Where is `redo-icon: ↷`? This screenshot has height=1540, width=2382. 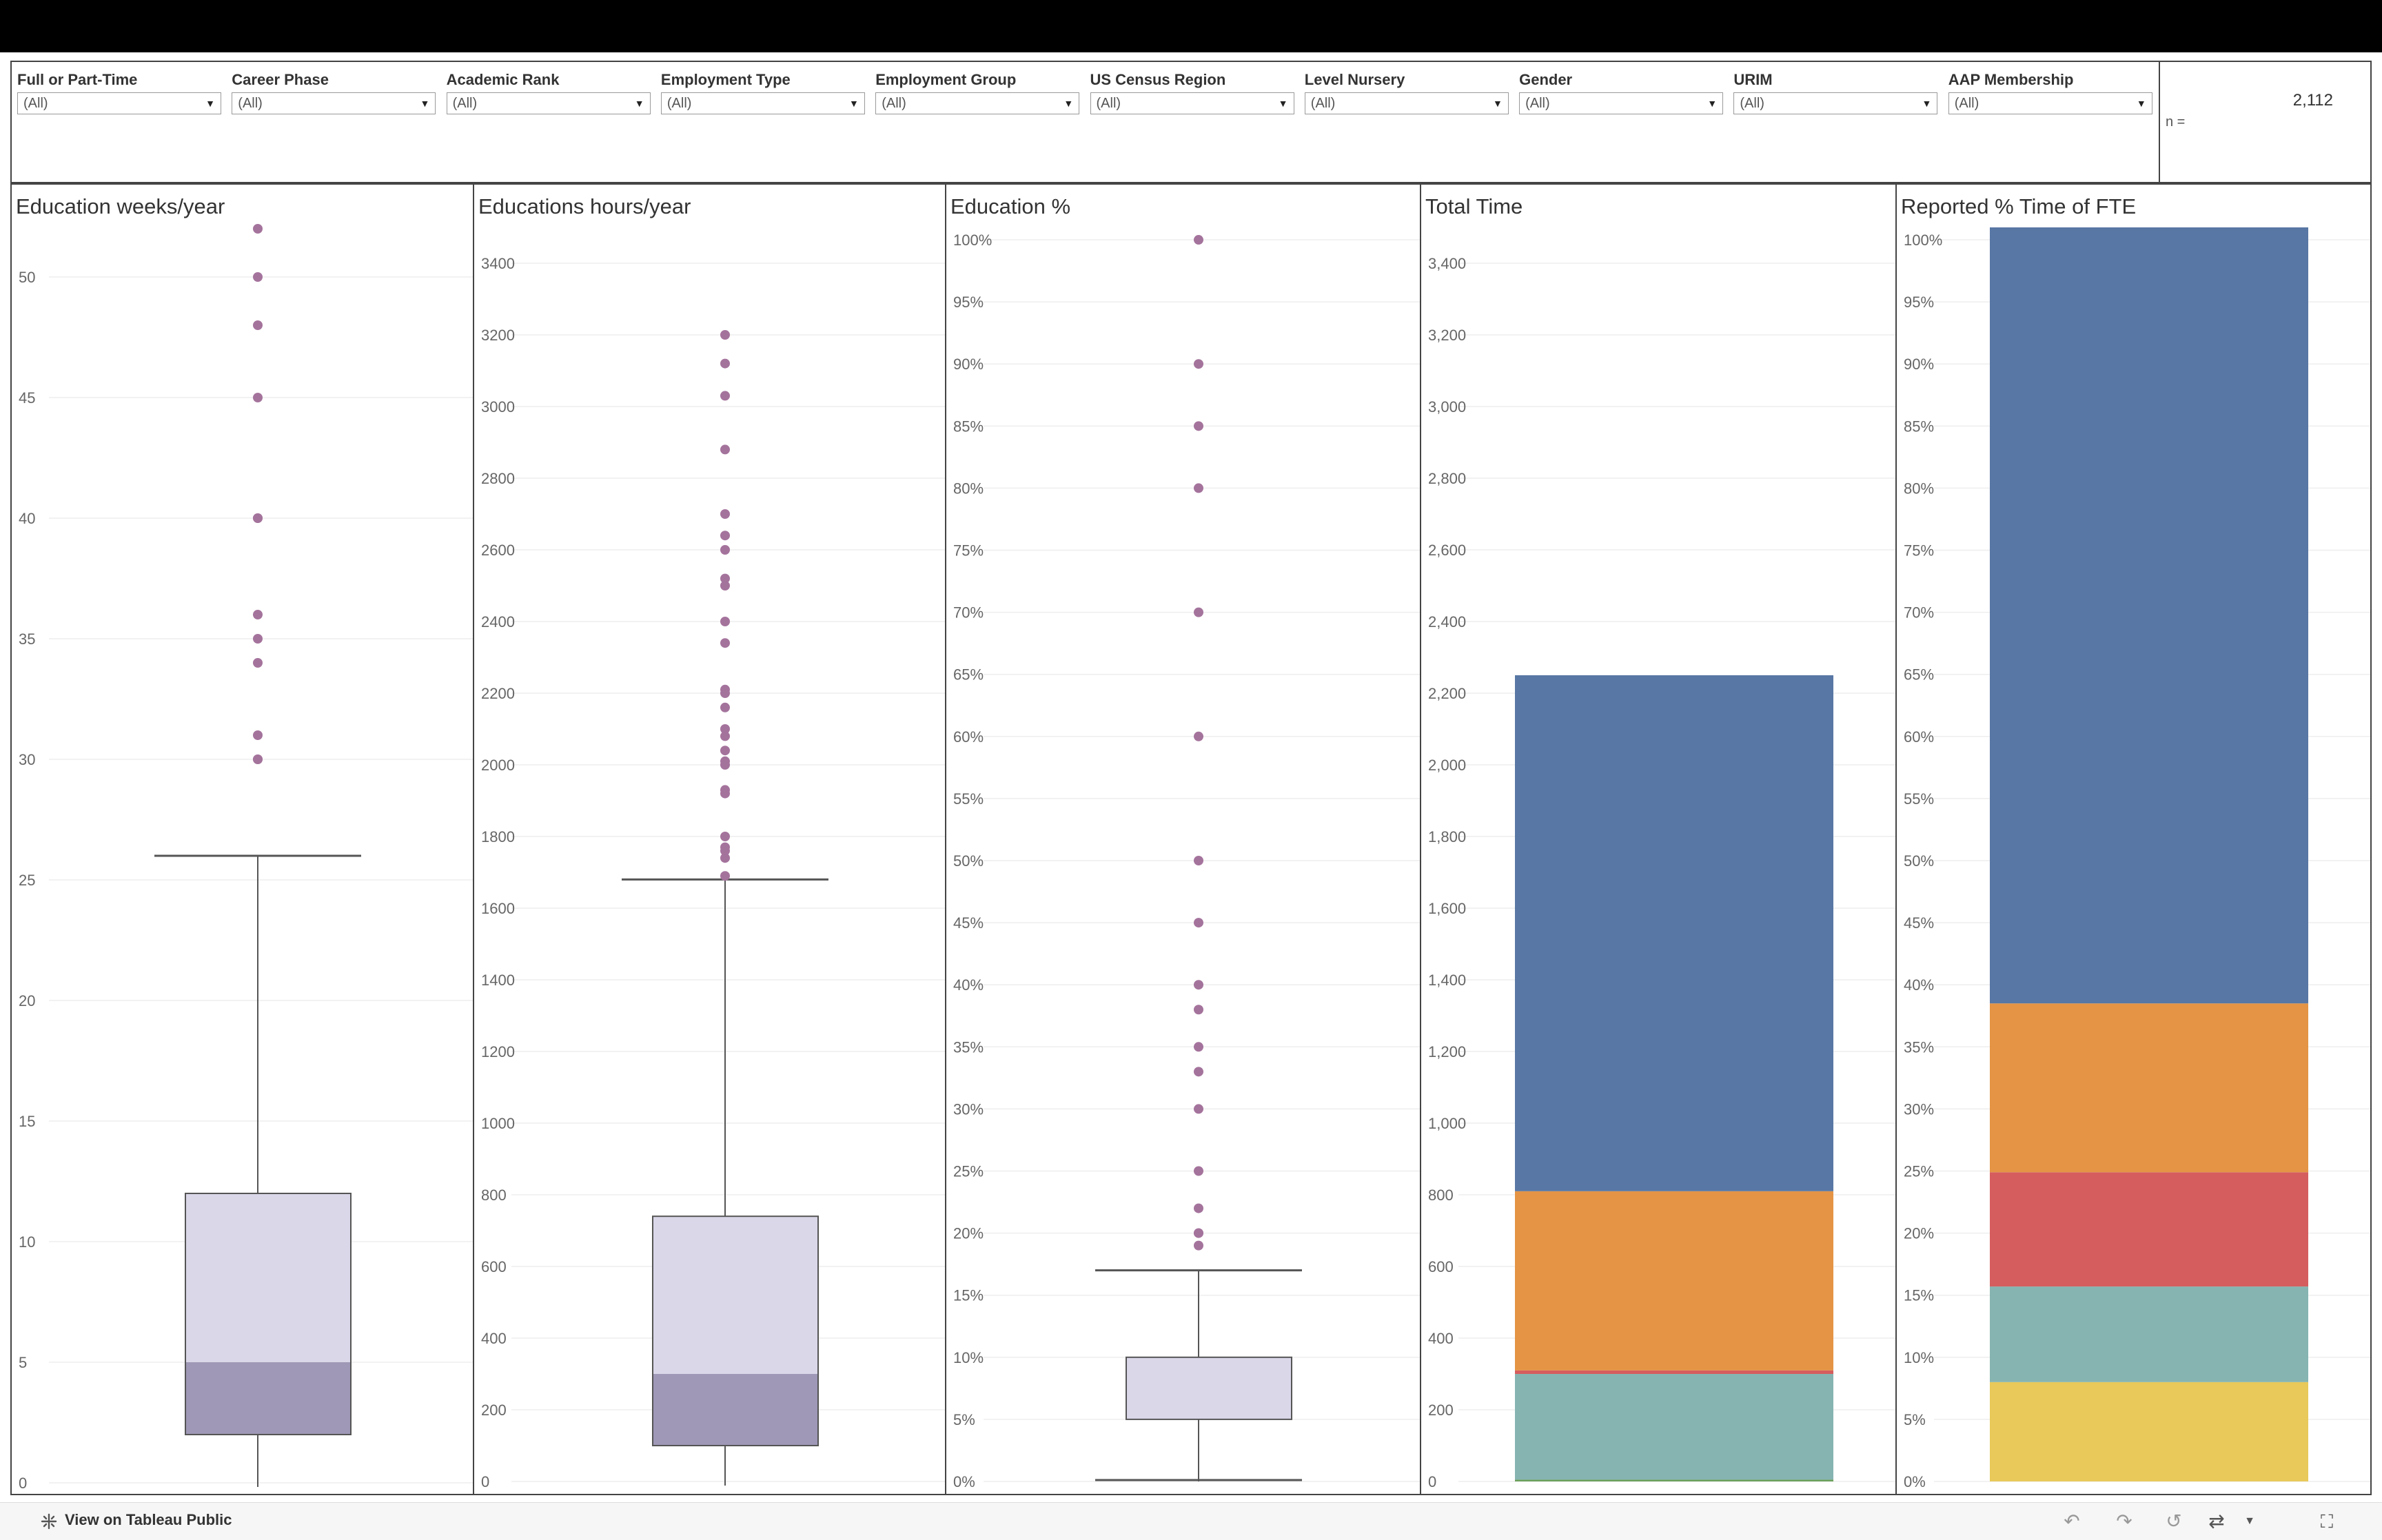 redo-icon: ↷ is located at coordinates (2124, 1521).